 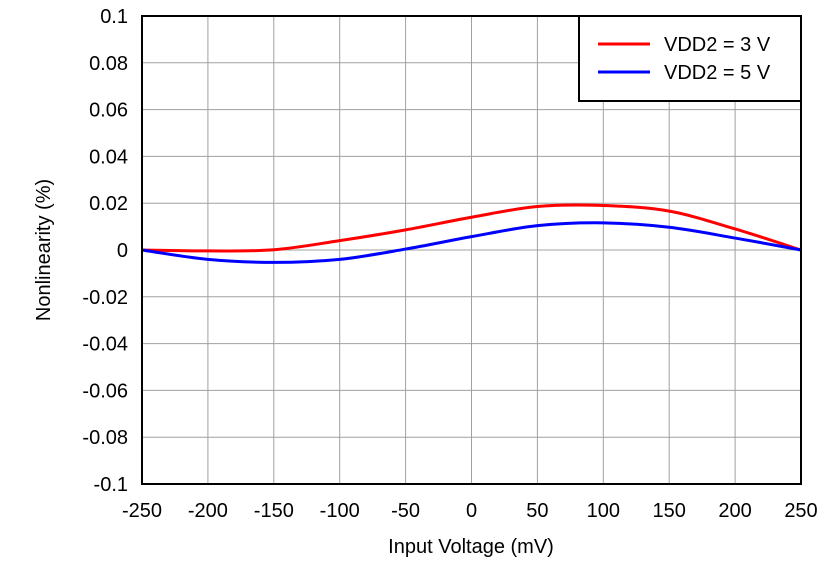 I want to click on y-tick-label: -0.1, so click(x=111, y=485).